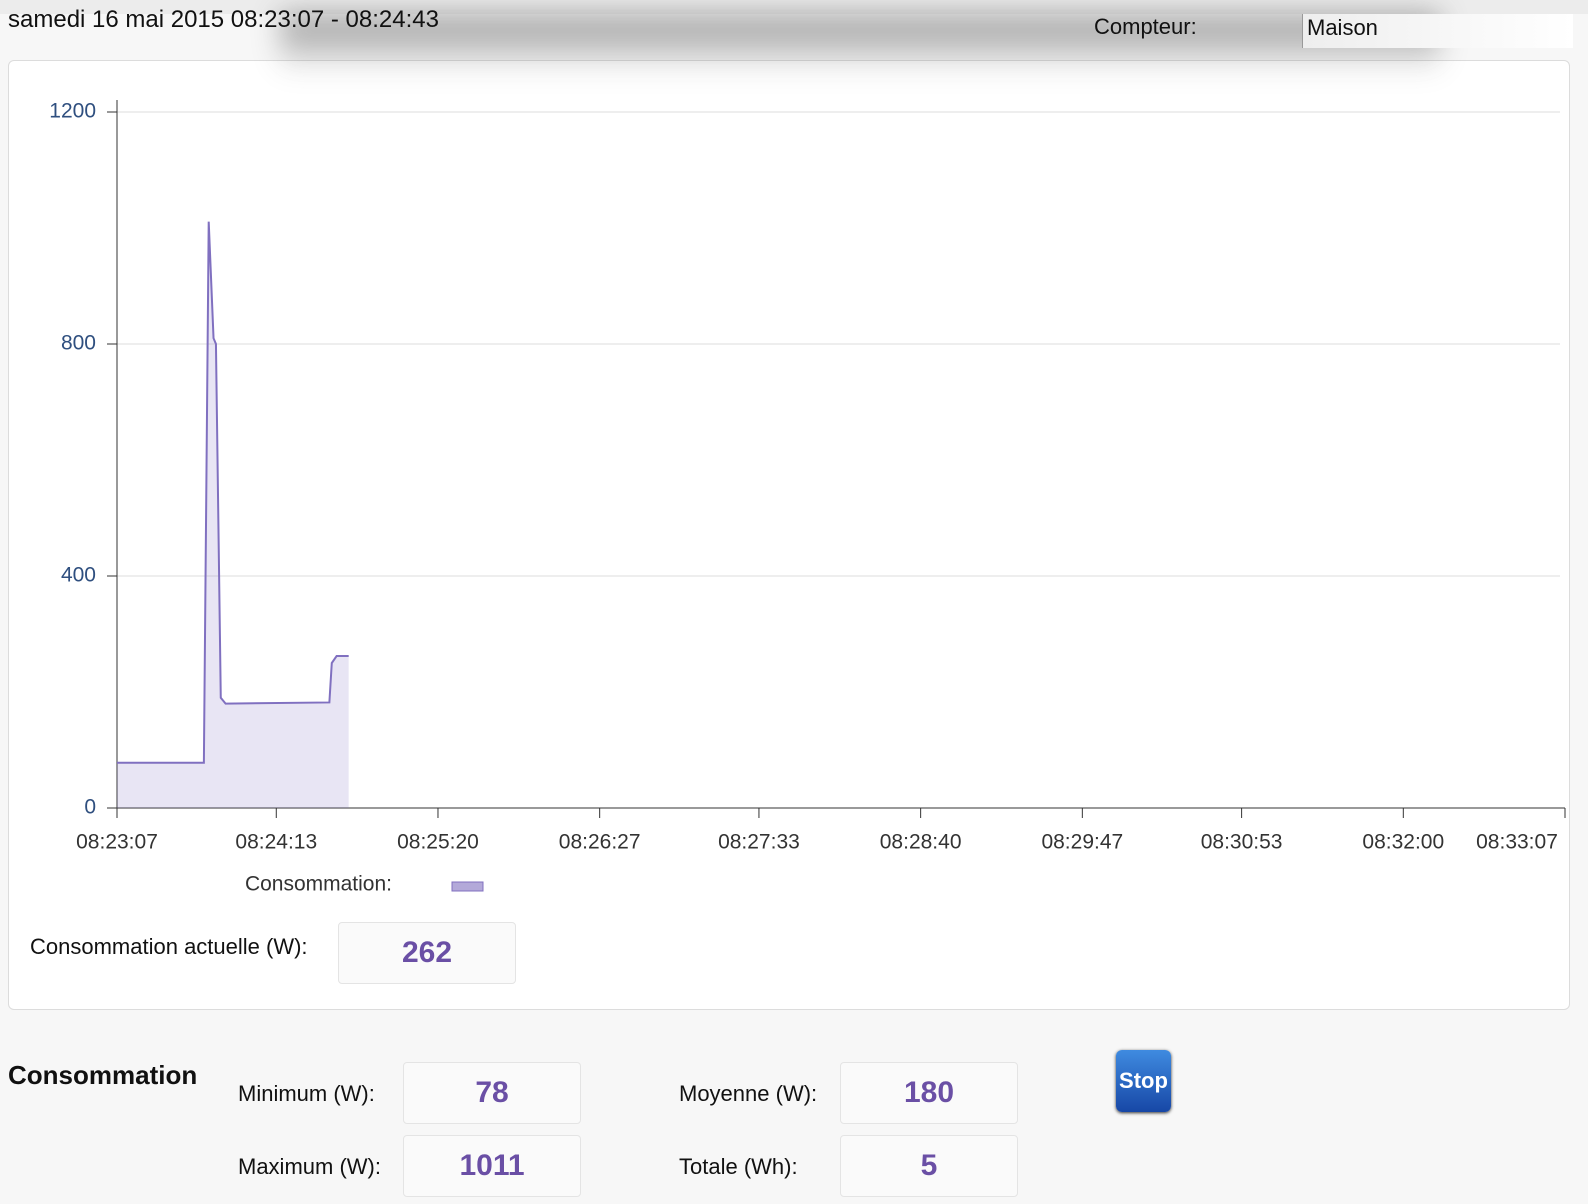 This screenshot has height=1204, width=1588. Describe the element at coordinates (78, 575) in the screenshot. I see `y-tick-label: 400` at that location.